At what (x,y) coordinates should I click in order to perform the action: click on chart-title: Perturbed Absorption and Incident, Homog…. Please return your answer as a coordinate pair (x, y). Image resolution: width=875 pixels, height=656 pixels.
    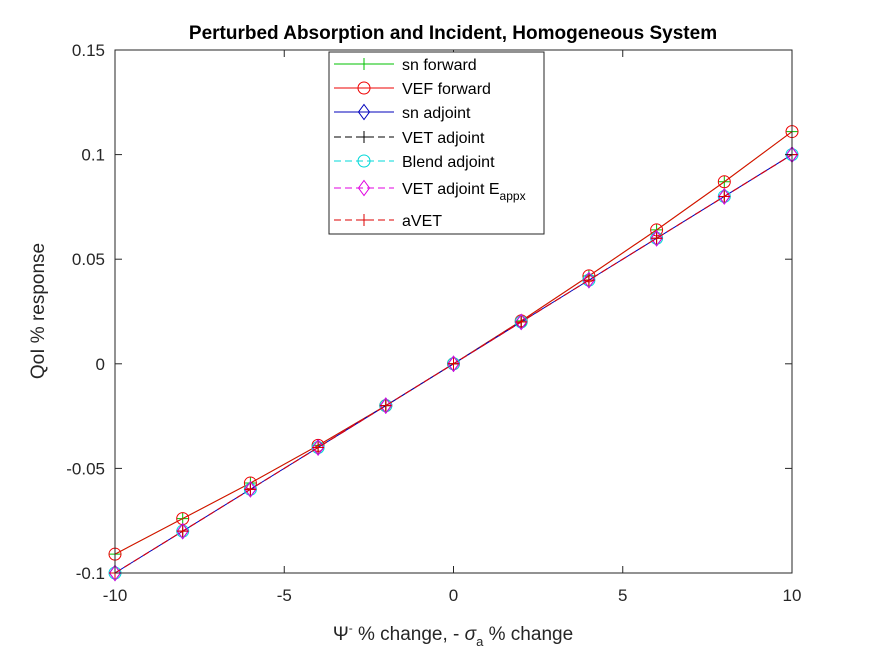
    Looking at the image, I should click on (453, 33).